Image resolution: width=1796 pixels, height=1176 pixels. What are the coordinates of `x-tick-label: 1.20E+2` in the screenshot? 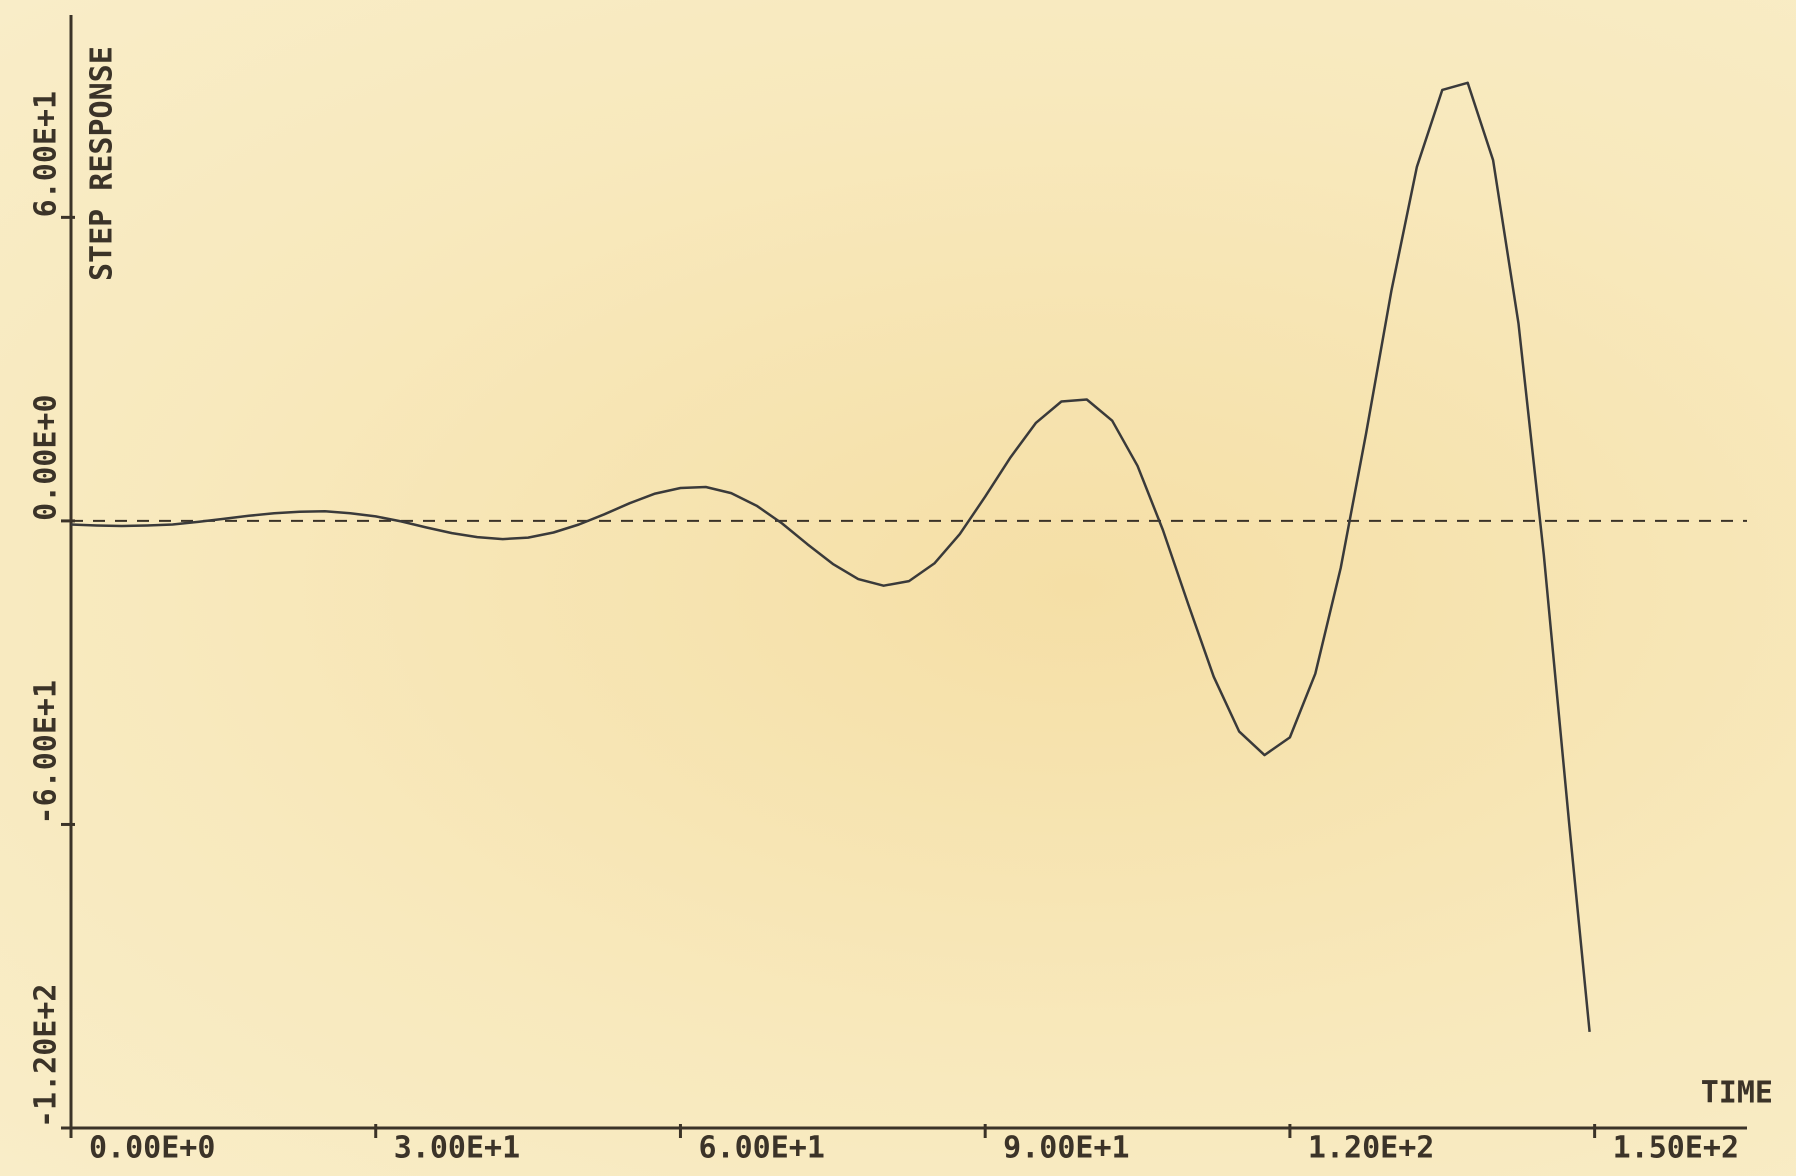 It's located at (1371, 1148).